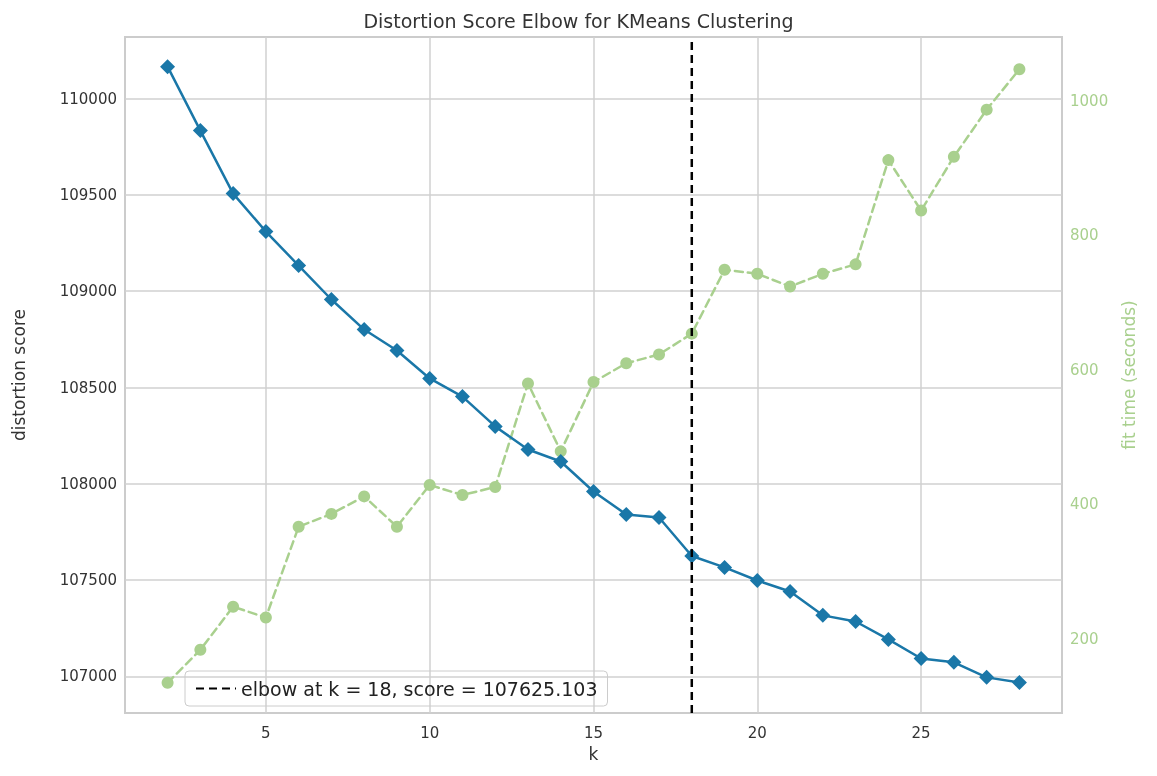 The image size is (1157, 776). What do you see at coordinates (266, 732) in the screenshot?
I see `x-tick-label: 5` at bounding box center [266, 732].